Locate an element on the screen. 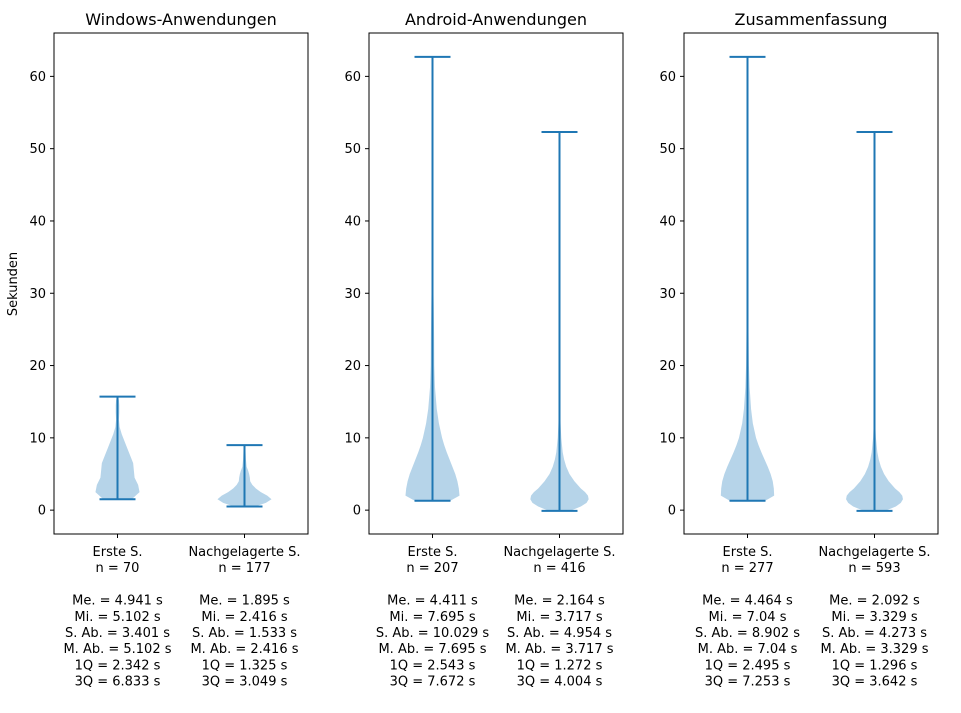  stats-line: Me. = 4.411 s is located at coordinates (432, 601).